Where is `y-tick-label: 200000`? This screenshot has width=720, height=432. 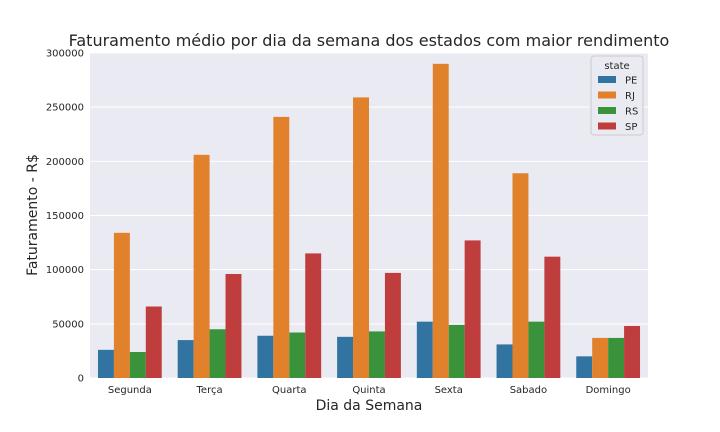 y-tick-label: 200000 is located at coordinates (65, 162).